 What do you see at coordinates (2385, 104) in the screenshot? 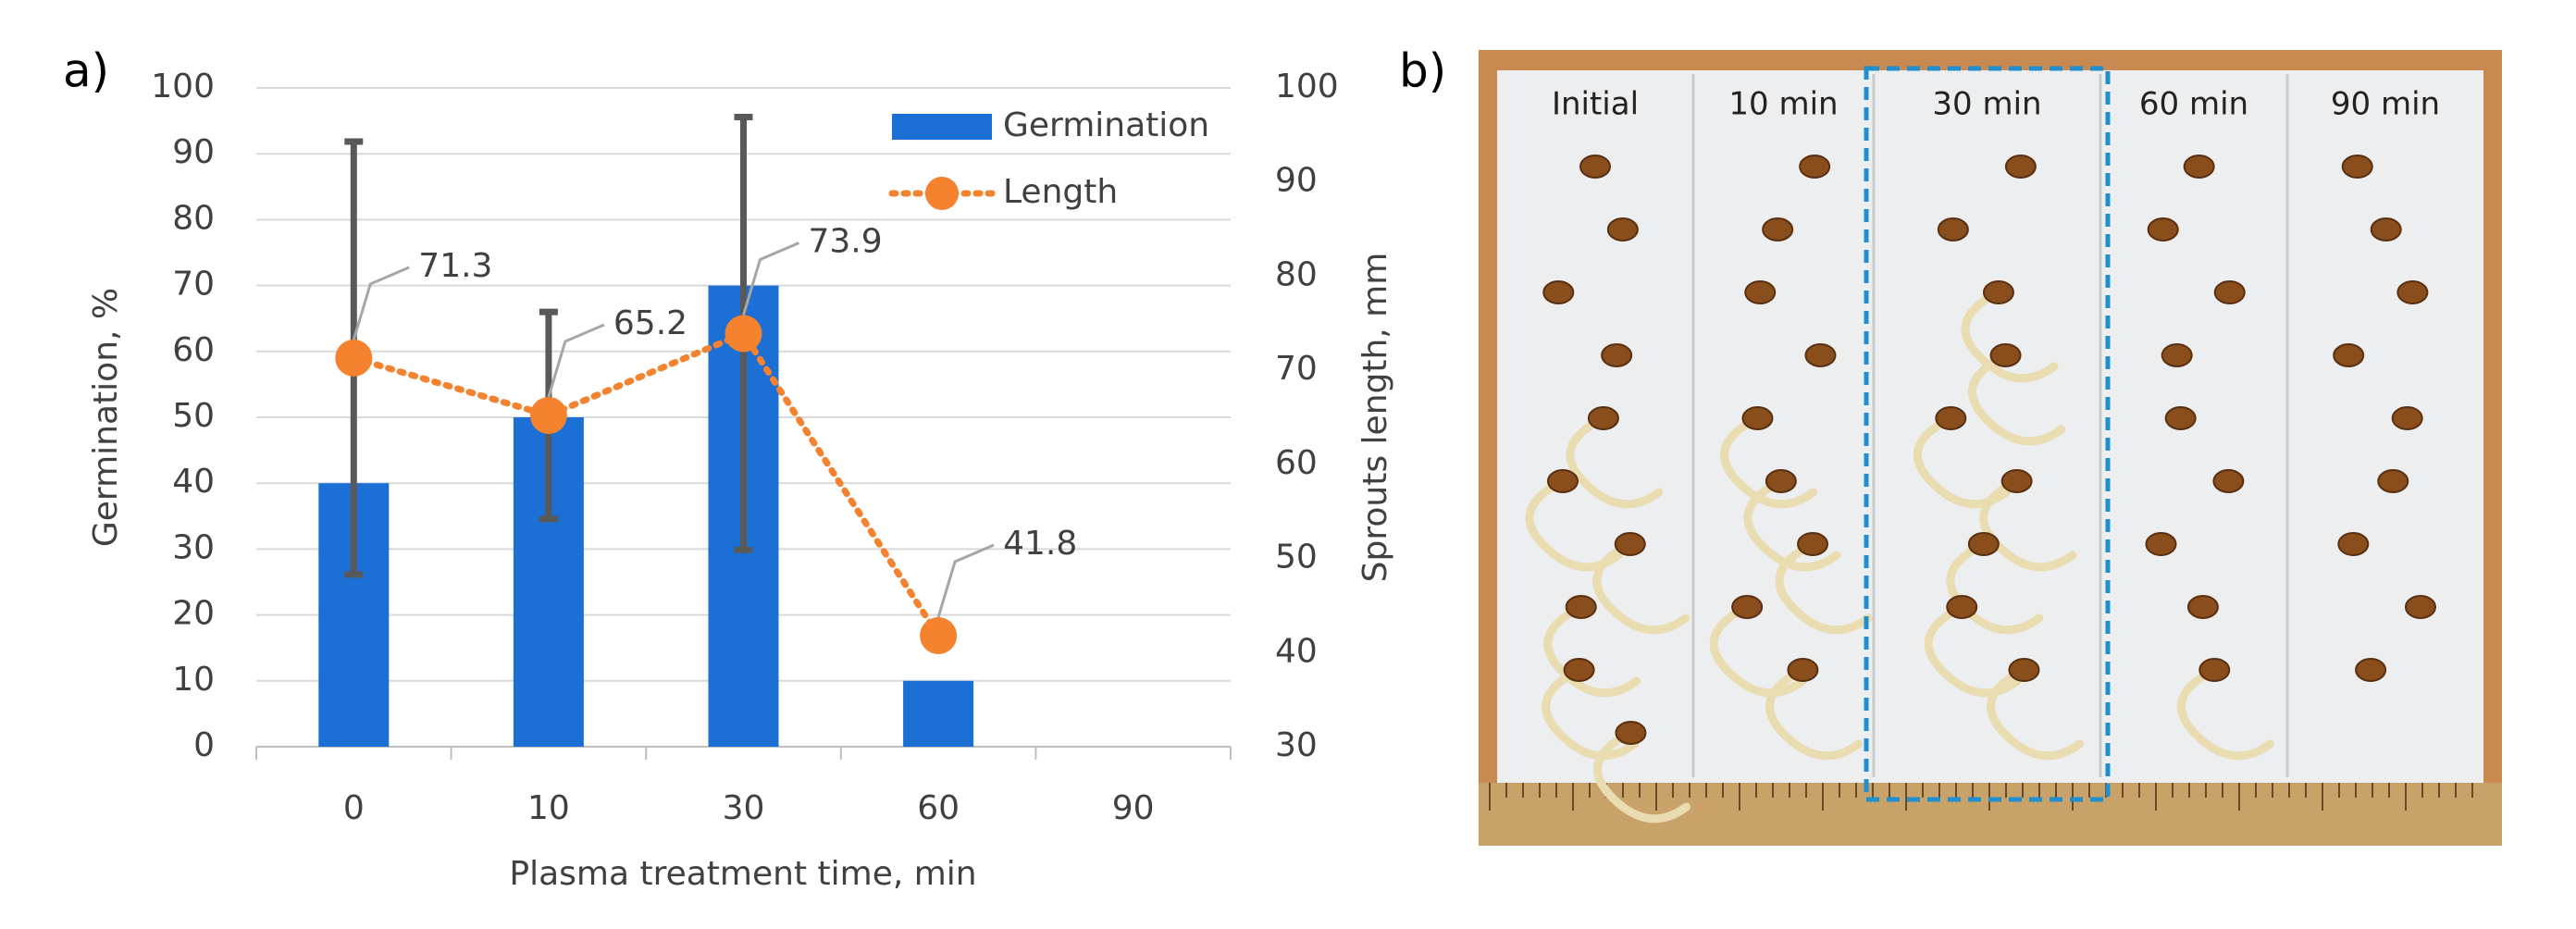
I see `column-label: 90 min` at bounding box center [2385, 104].